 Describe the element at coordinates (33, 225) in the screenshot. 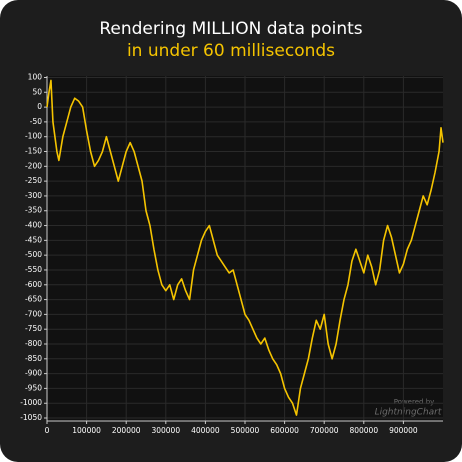

I see `y-tick-label: -400` at that location.